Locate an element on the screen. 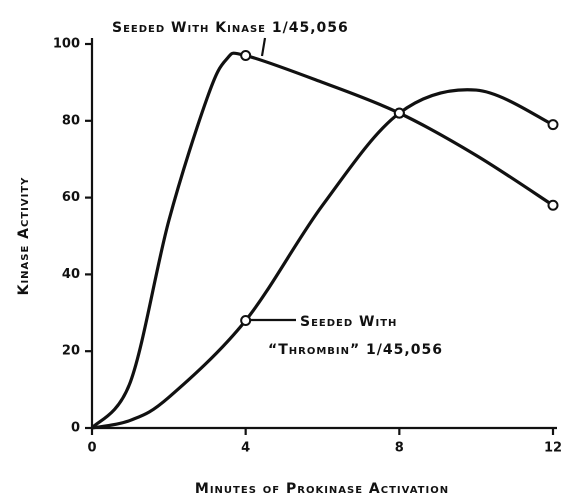  y-tick-label: 20 is located at coordinates (71, 351).